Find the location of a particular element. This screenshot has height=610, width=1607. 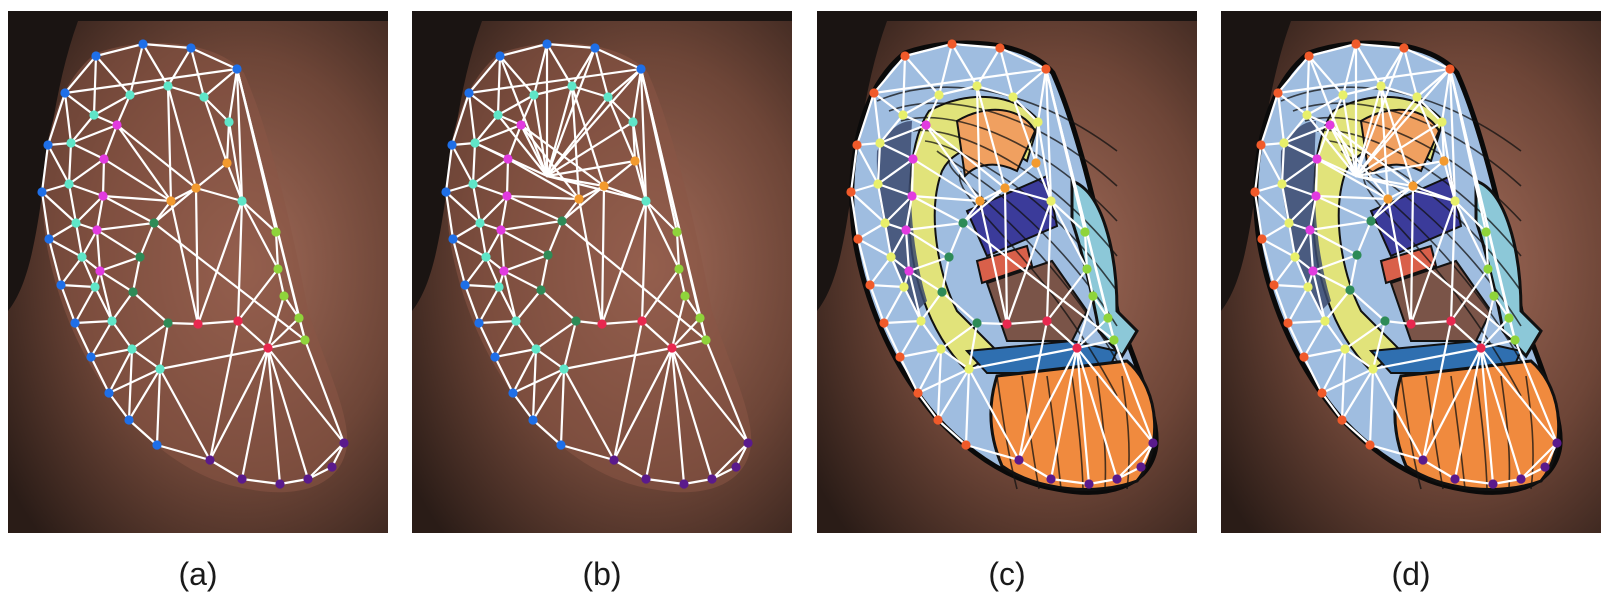

mesh-edge is located at coordinates (912, 177).